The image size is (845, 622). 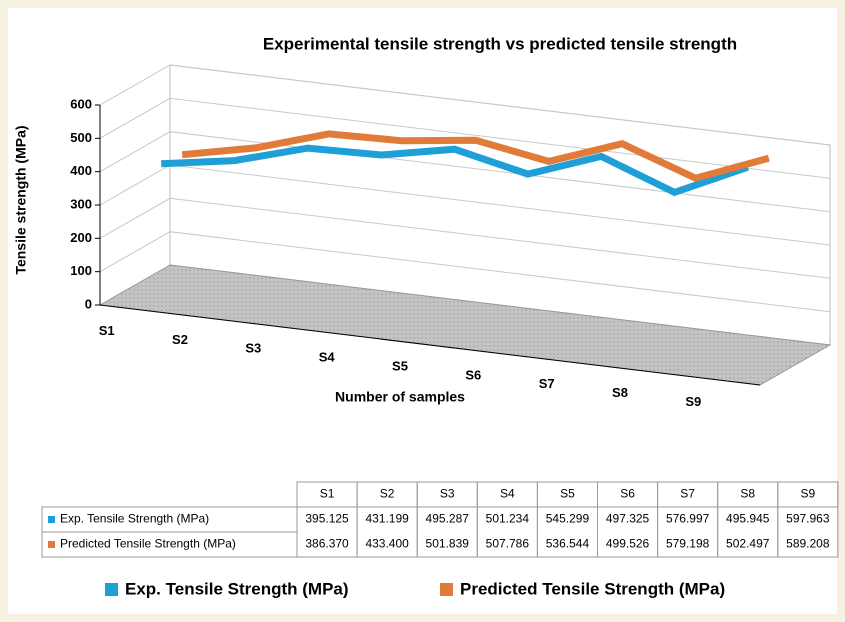 I want to click on table-header: S4, so click(x=507, y=494).